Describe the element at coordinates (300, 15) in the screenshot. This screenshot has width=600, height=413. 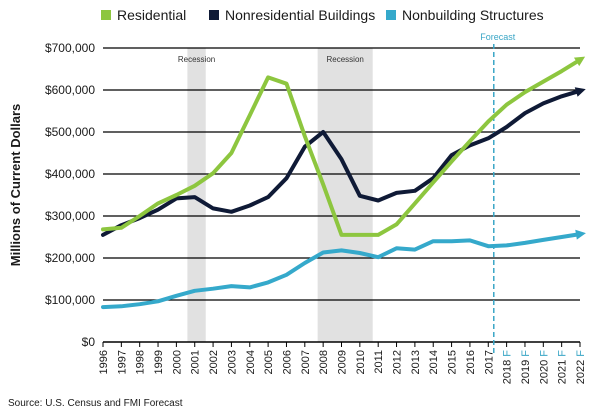
I see `legend-label: Nonresidential Buildings` at that location.